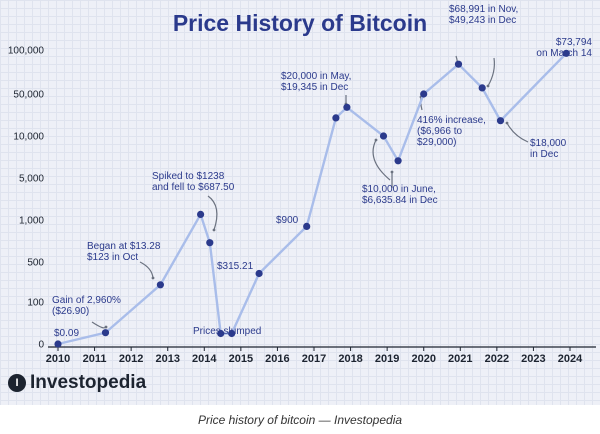 This screenshot has height=434, width=600. What do you see at coordinates (70, 311) in the screenshot?
I see `annotation-line: ($26.90)` at bounding box center [70, 311].